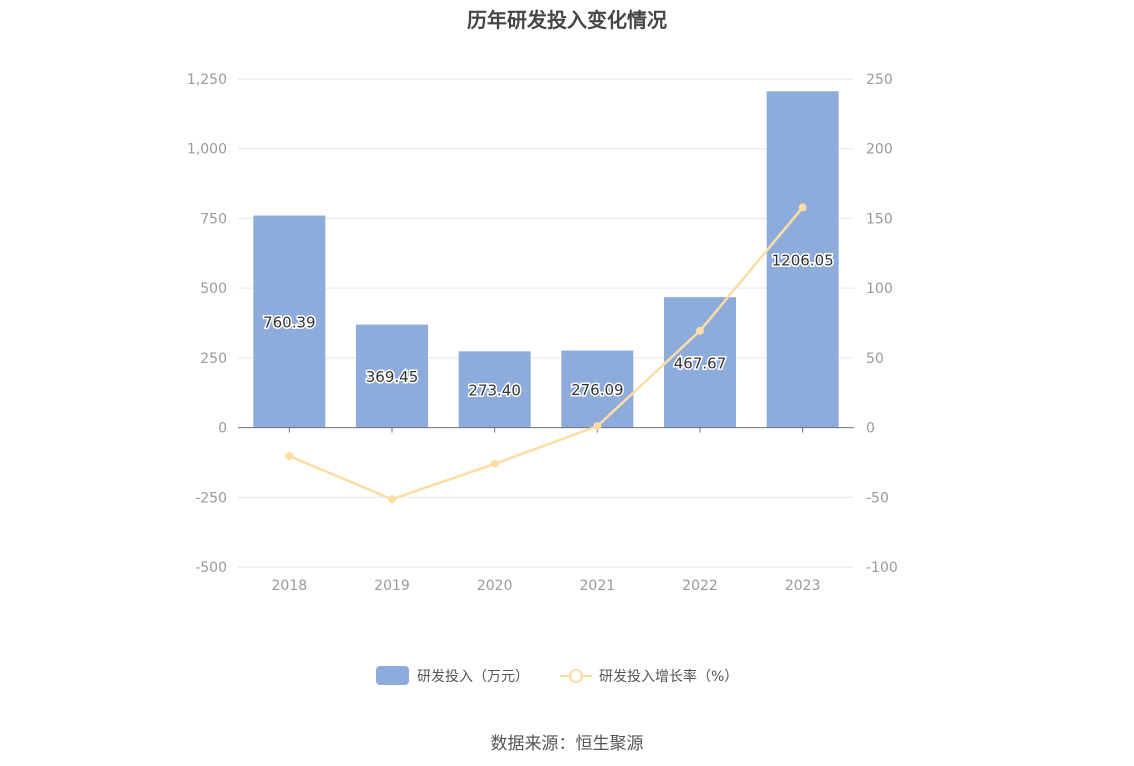  I want to click on bar-data-label: 369.45, so click(392, 377).